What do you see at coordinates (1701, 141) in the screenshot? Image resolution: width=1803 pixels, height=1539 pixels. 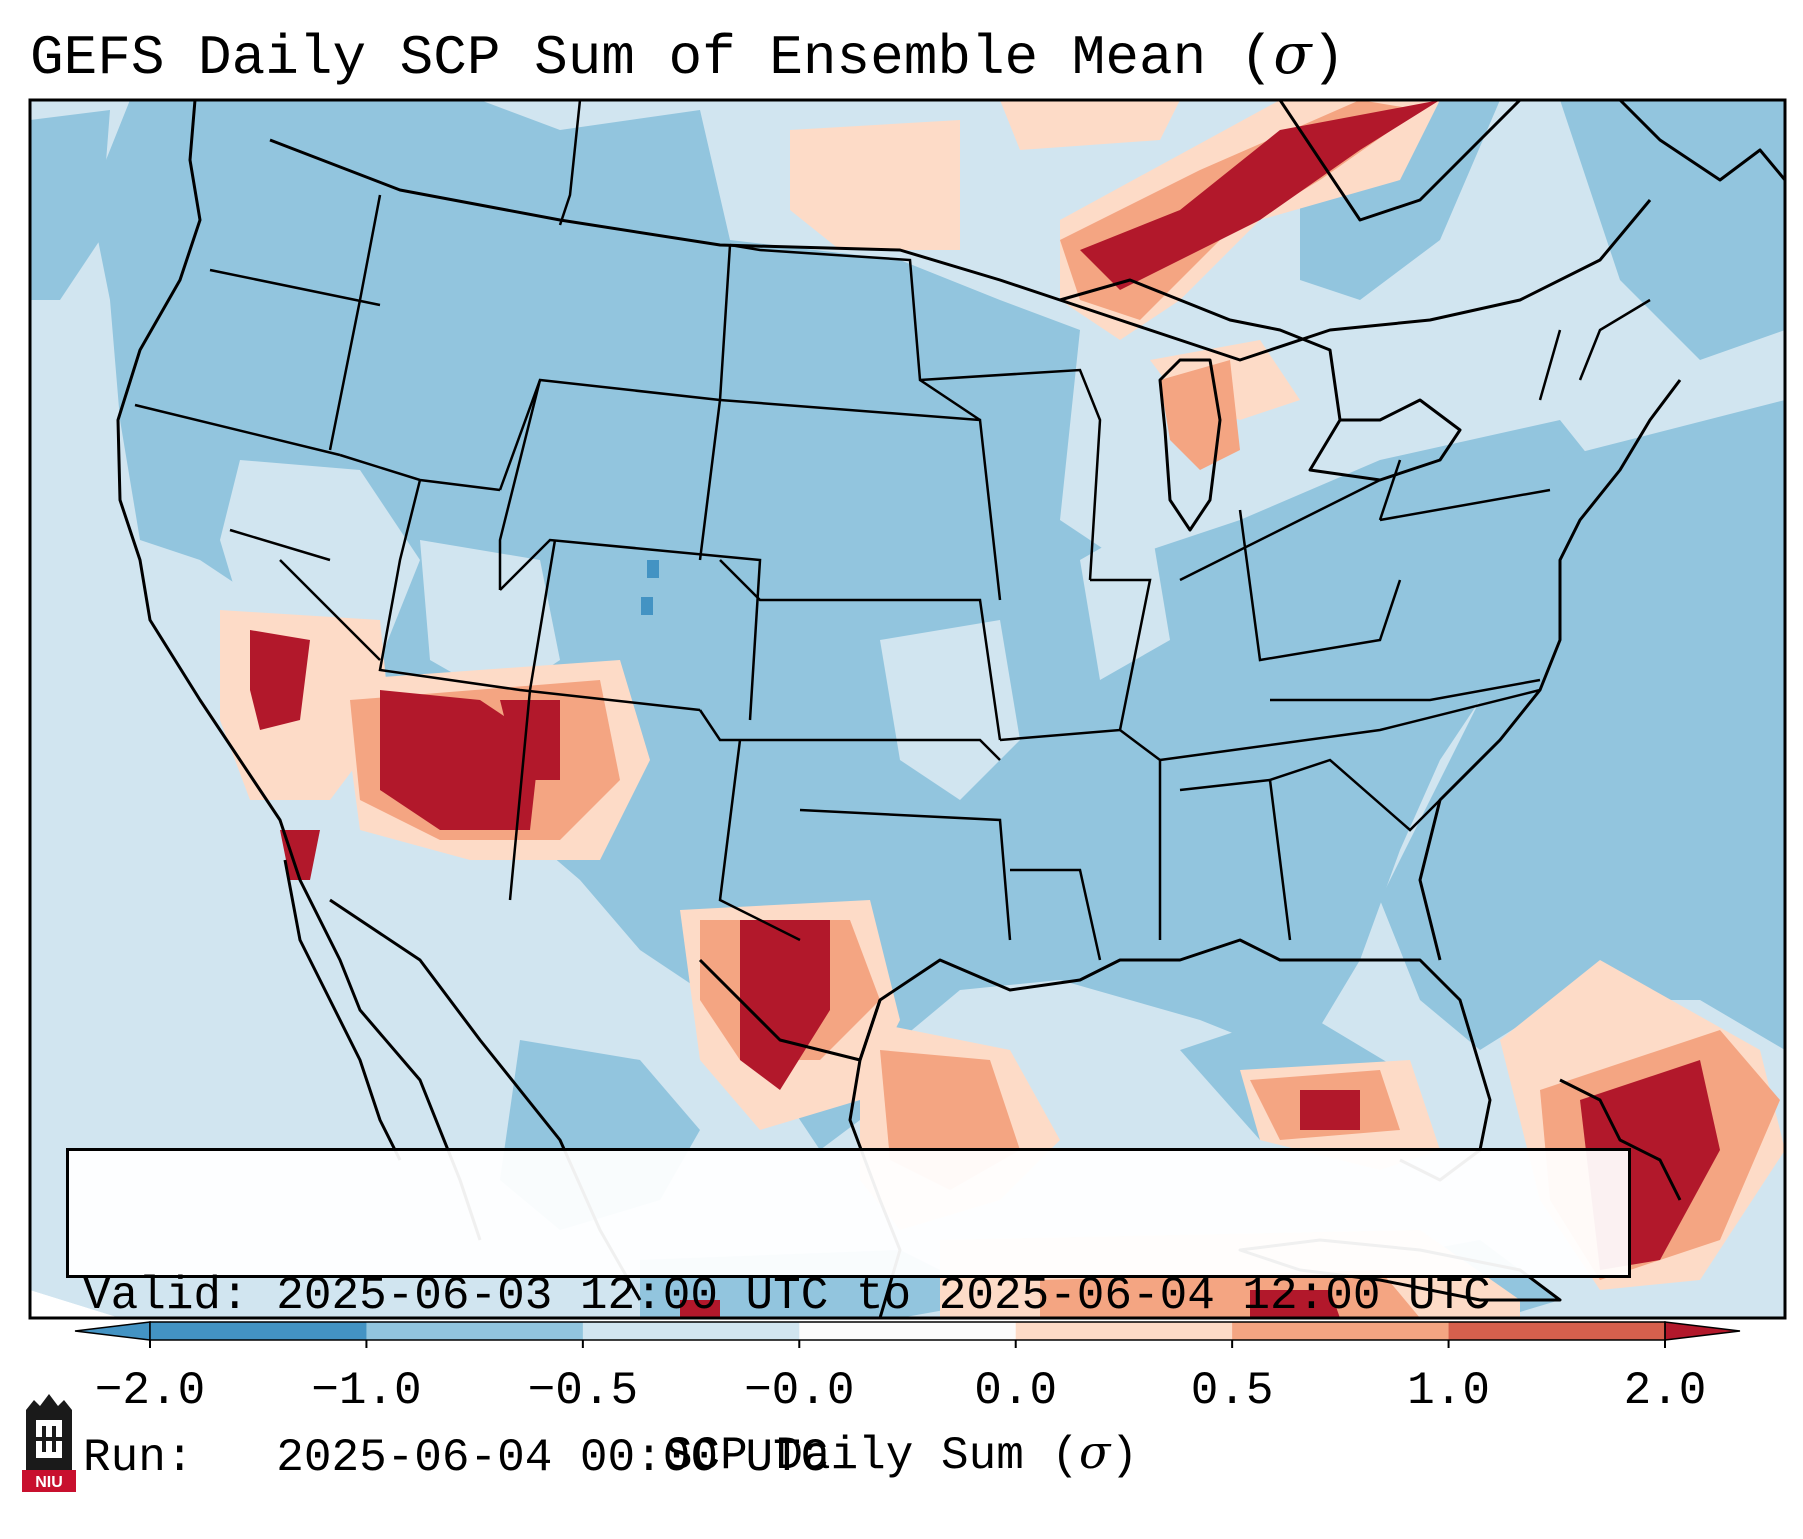 I see `labrador-coast` at bounding box center [1701, 141].